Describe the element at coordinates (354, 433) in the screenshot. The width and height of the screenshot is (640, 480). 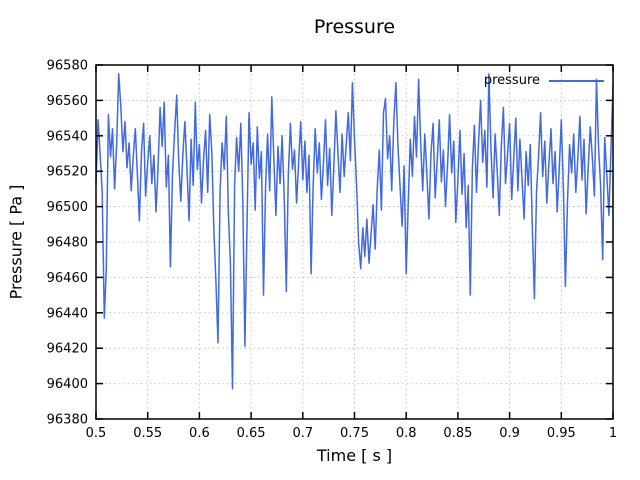
I see `x-tick-label: 0.75` at that location.